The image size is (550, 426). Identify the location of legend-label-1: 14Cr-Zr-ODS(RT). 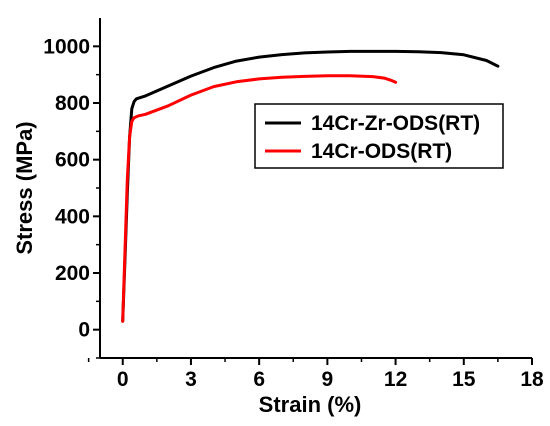
(395, 123).